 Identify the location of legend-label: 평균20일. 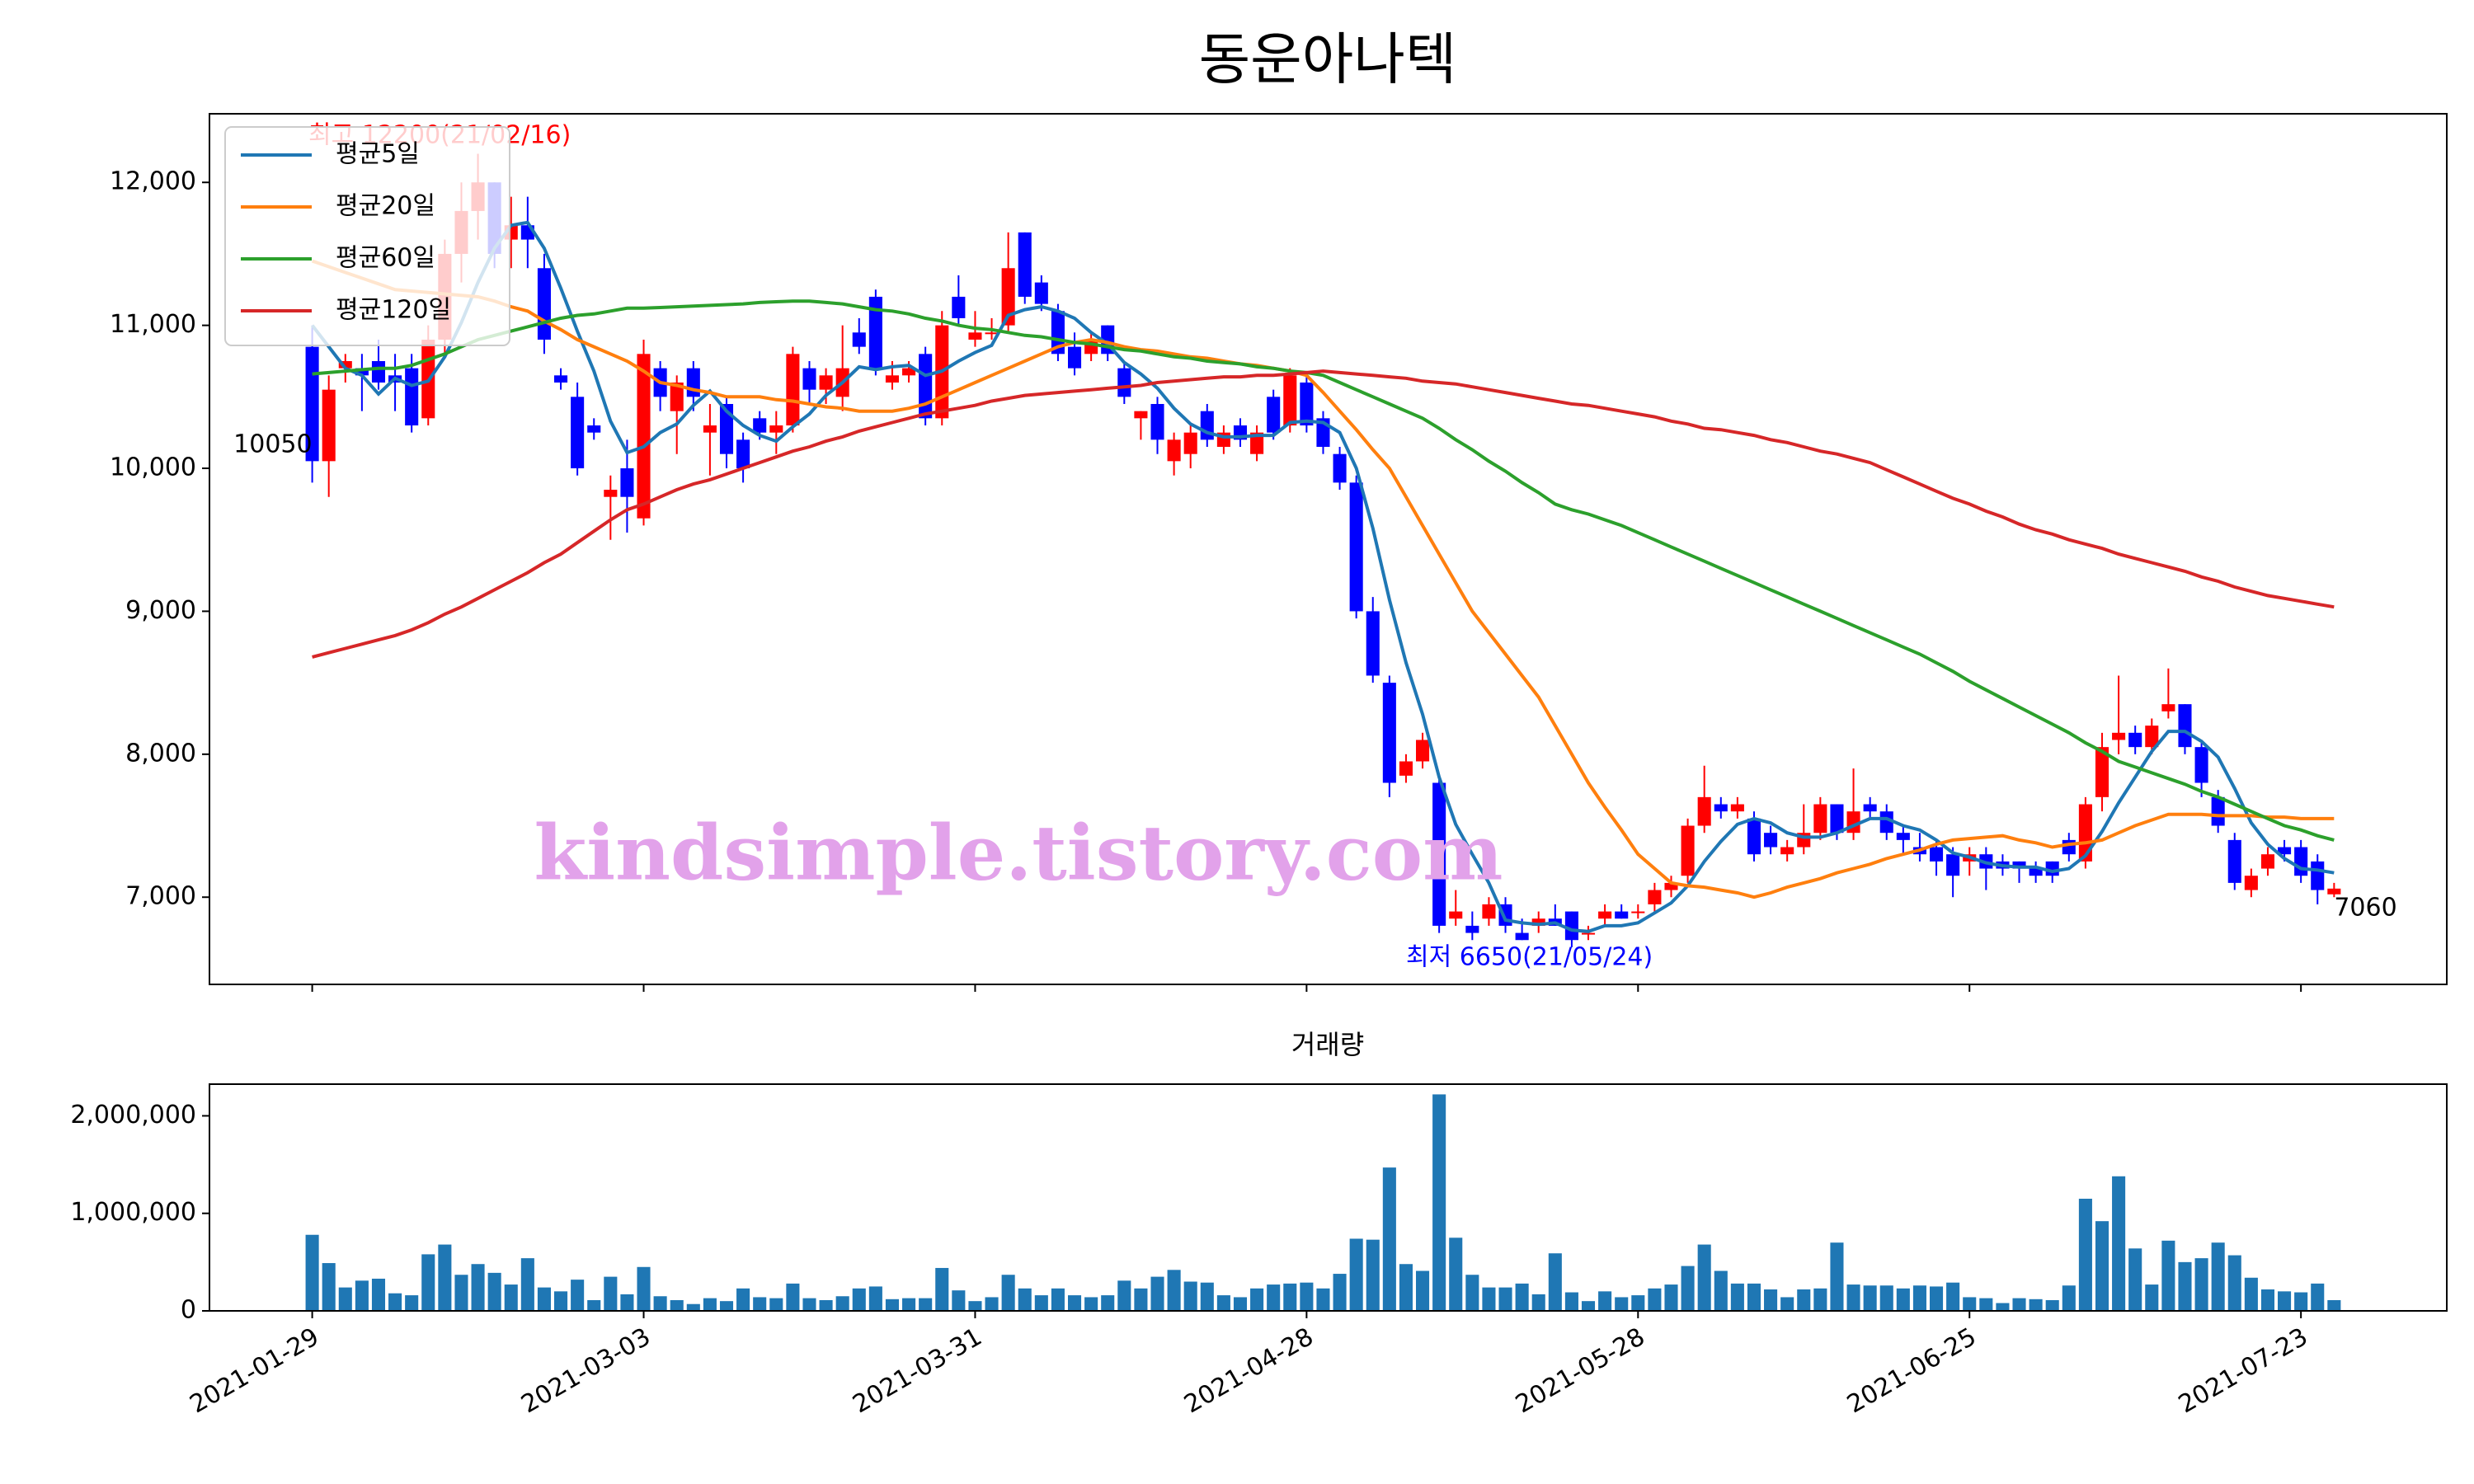
(385, 206).